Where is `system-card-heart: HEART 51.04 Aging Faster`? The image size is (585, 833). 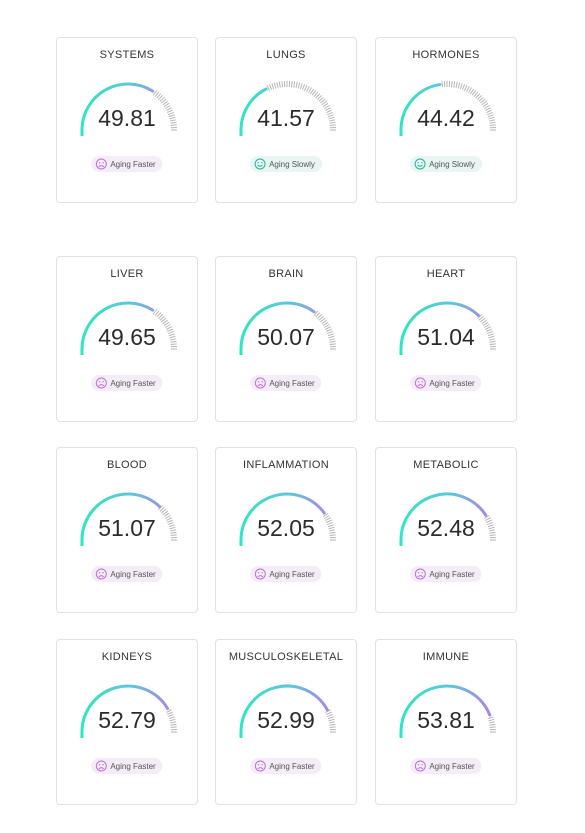 system-card-heart: HEART 51.04 Aging Faster is located at coordinates (446, 339).